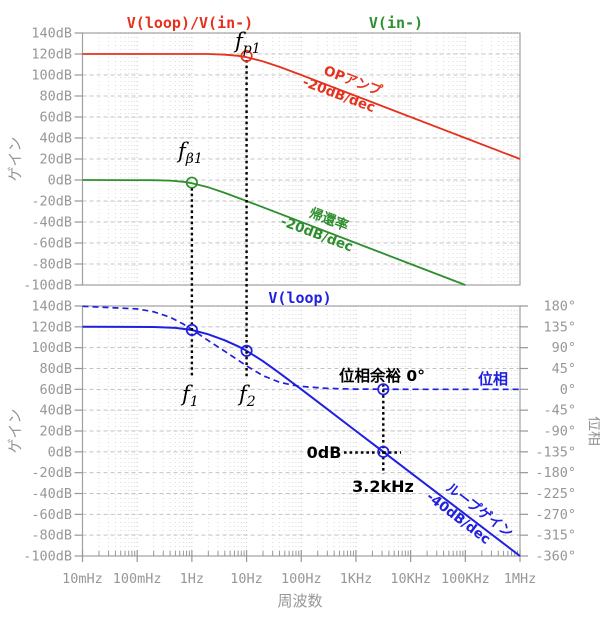  What do you see at coordinates (555, 515) in the screenshot?
I see `phase-tick-label: -270°` at bounding box center [555, 515].